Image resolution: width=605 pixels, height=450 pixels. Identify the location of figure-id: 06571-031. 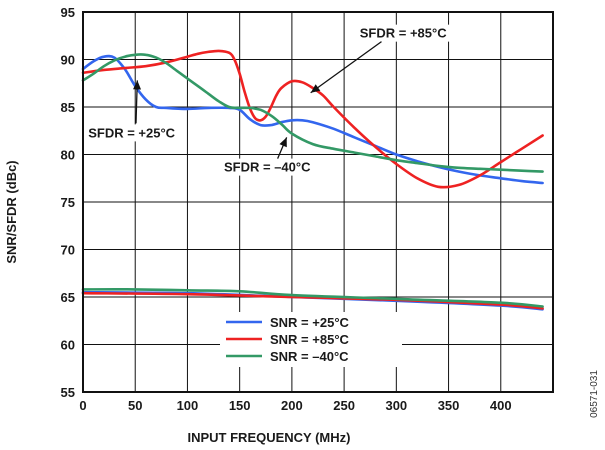
(594, 394).